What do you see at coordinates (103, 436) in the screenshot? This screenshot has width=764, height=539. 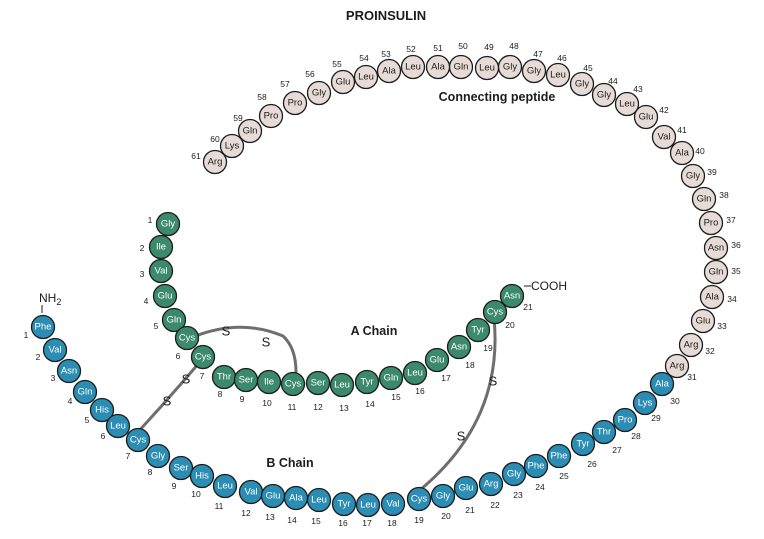 I see `b-chain-residue-number: 6` at bounding box center [103, 436].